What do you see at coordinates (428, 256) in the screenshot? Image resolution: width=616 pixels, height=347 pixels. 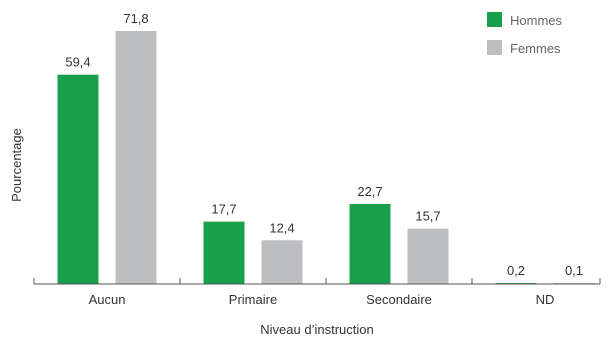 I see `bar-secondaire-femmes` at bounding box center [428, 256].